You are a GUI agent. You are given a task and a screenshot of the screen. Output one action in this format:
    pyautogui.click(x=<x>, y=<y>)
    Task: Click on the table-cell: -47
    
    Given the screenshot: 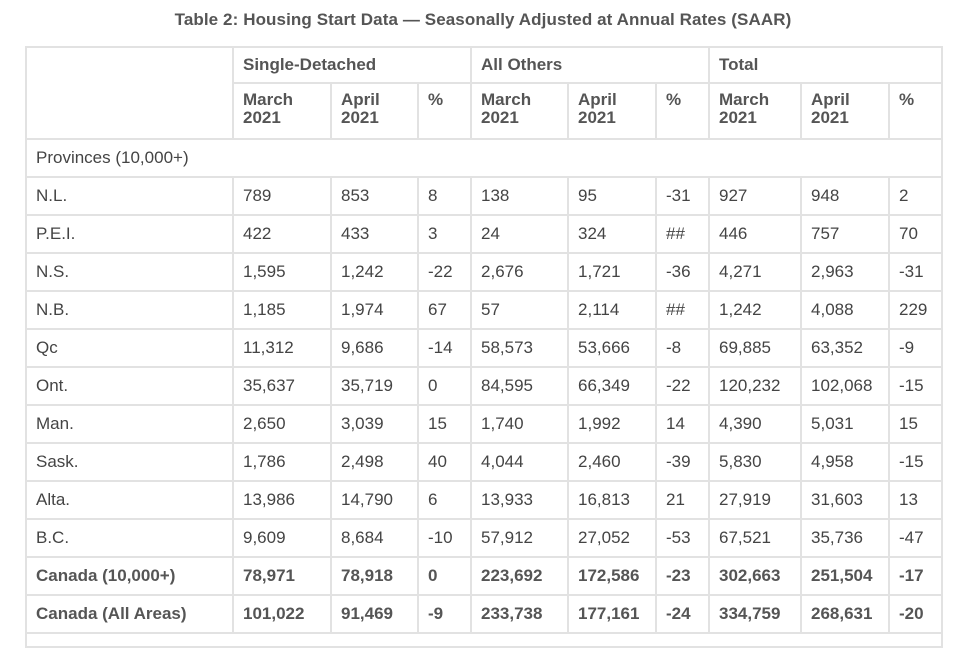 What is the action you would take?
    pyautogui.click(x=916, y=538)
    